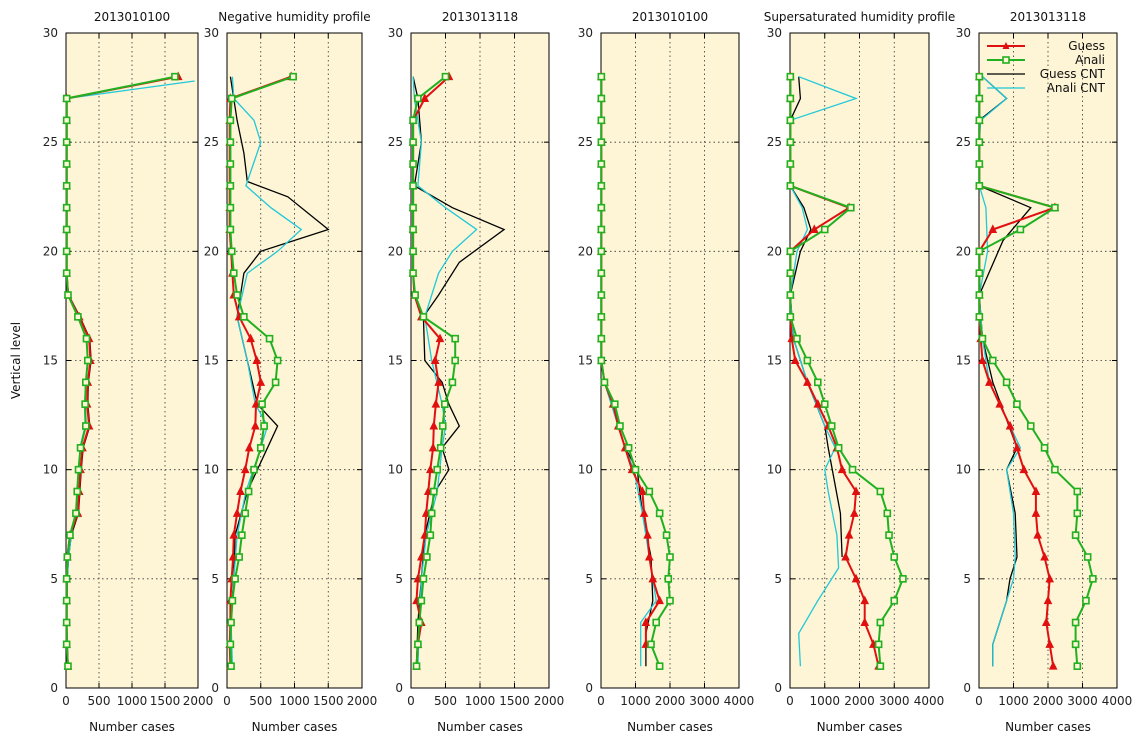 The image size is (1137, 742). What do you see at coordinates (1006, 60) in the screenshot?
I see `legend-square-marker` at bounding box center [1006, 60].